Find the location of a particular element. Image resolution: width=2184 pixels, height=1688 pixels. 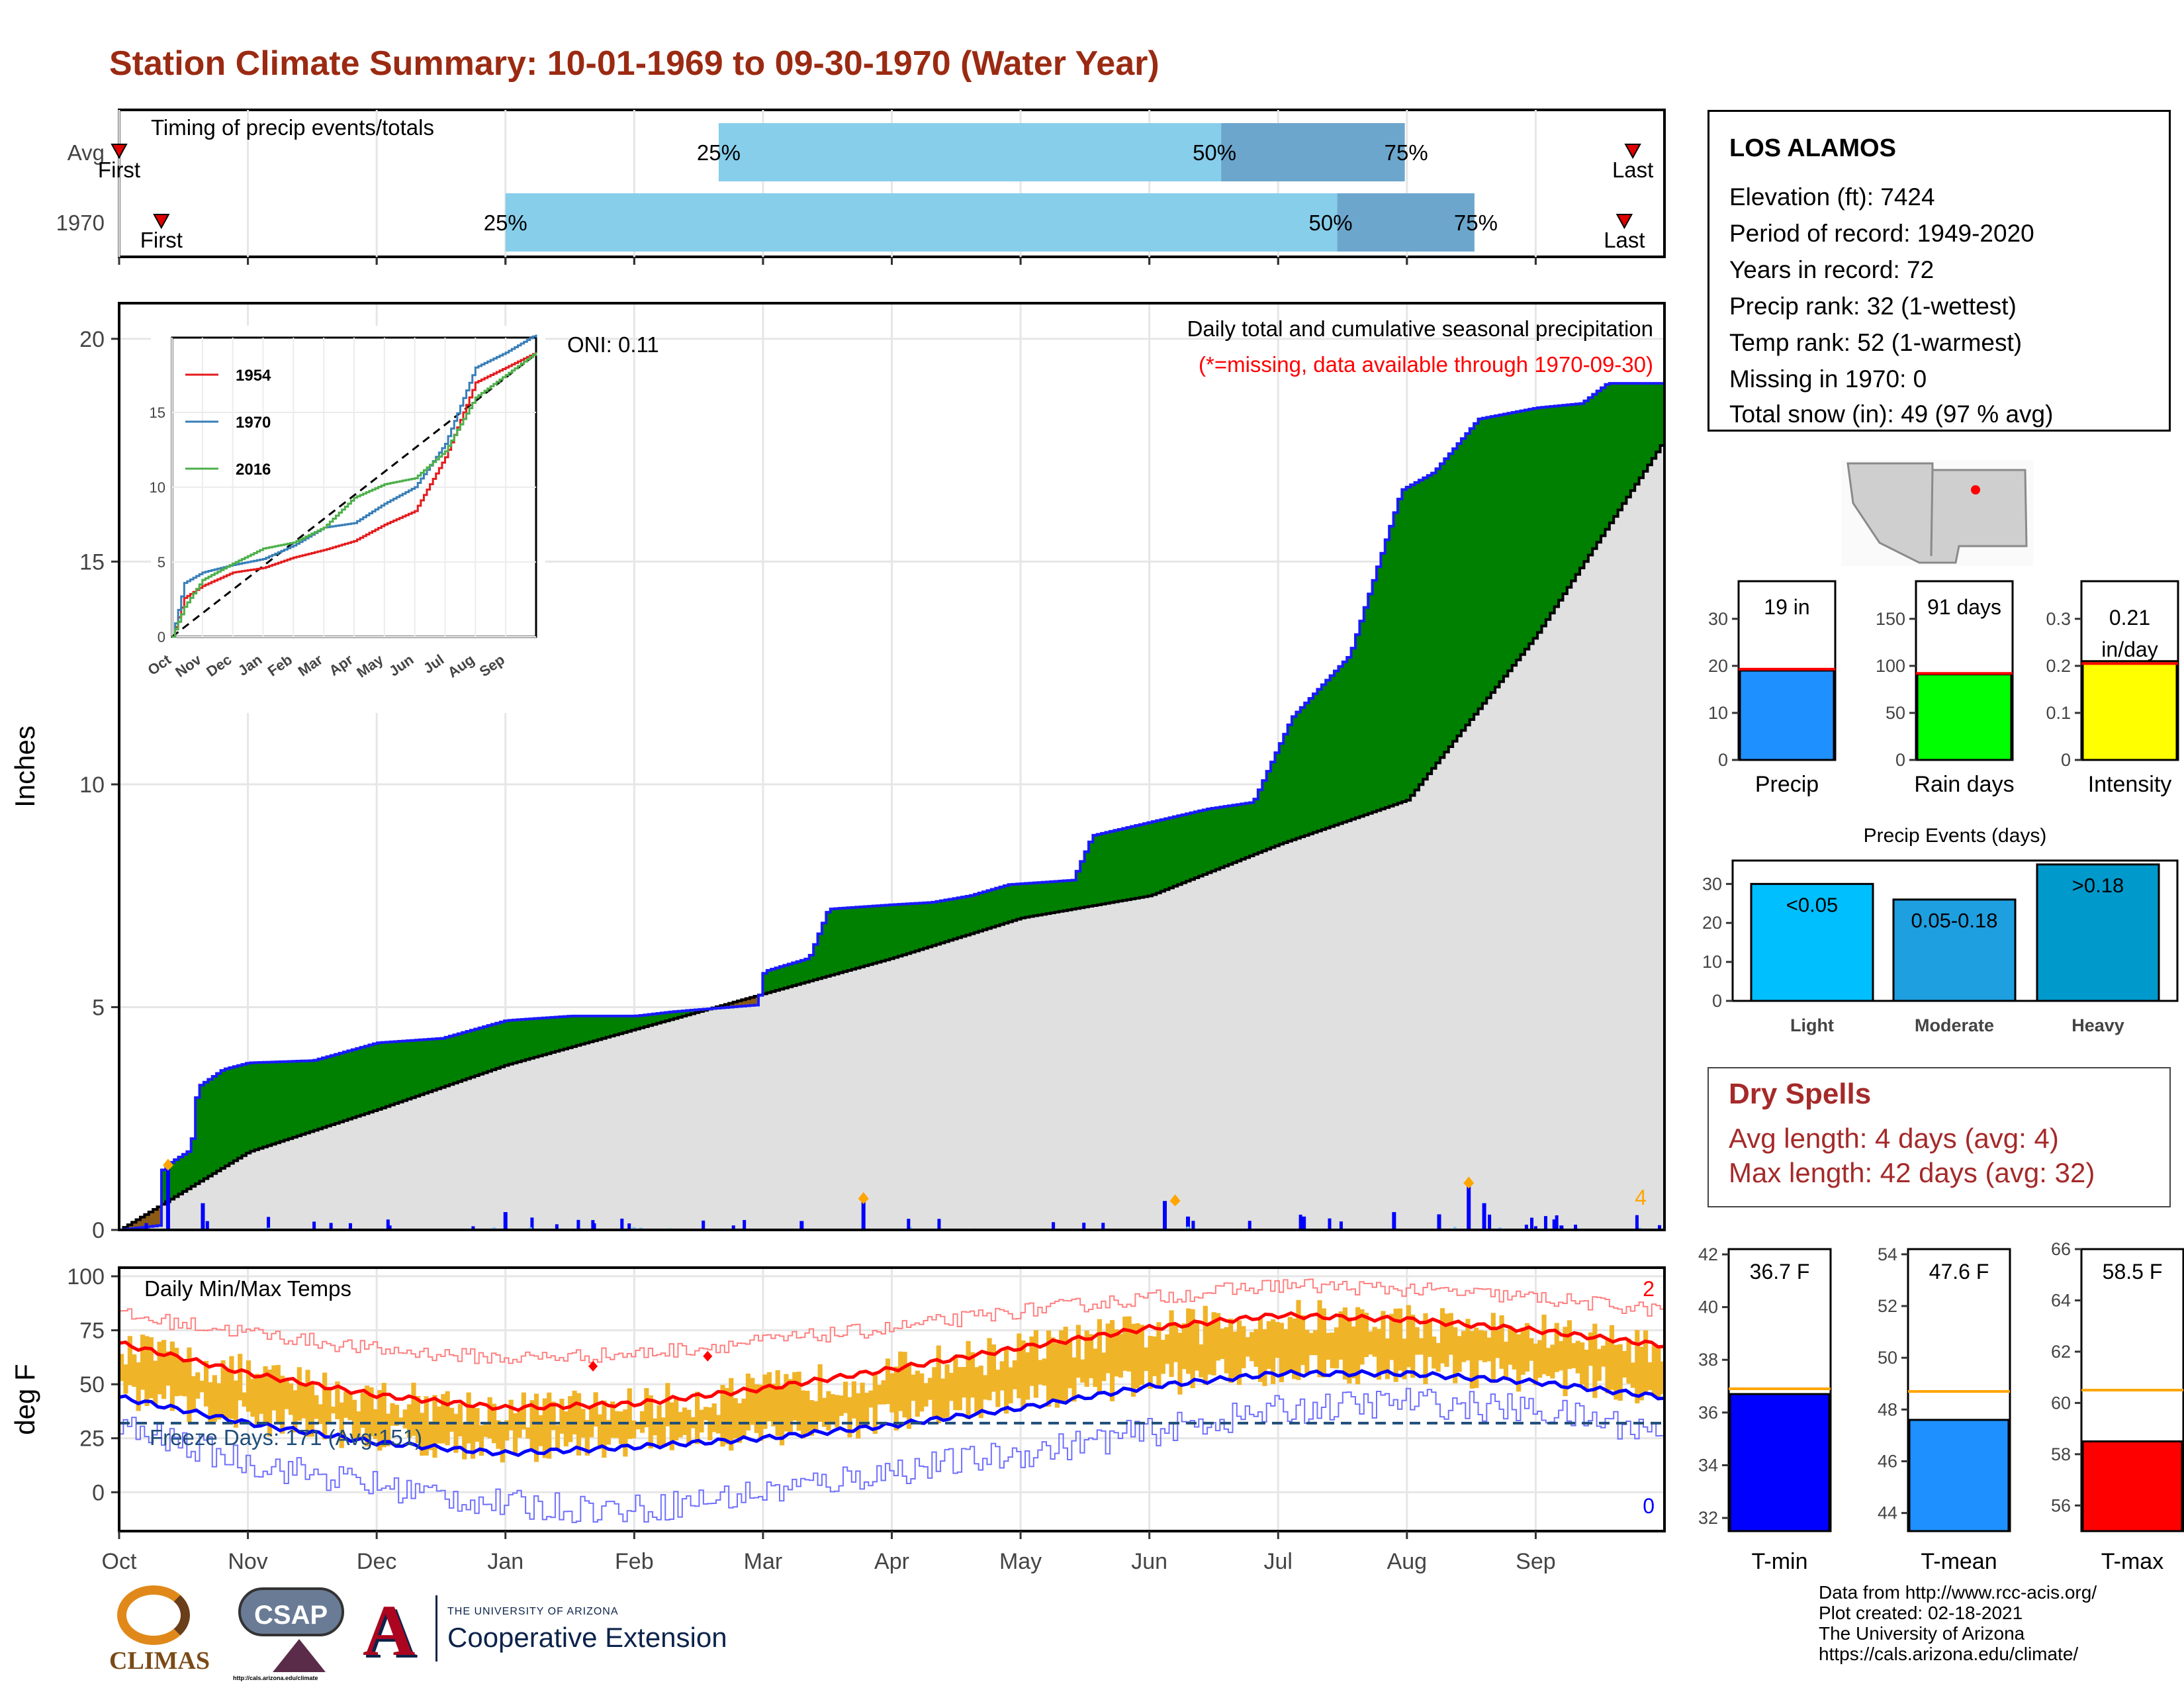

events-bar is located at coordinates (1954, 950).